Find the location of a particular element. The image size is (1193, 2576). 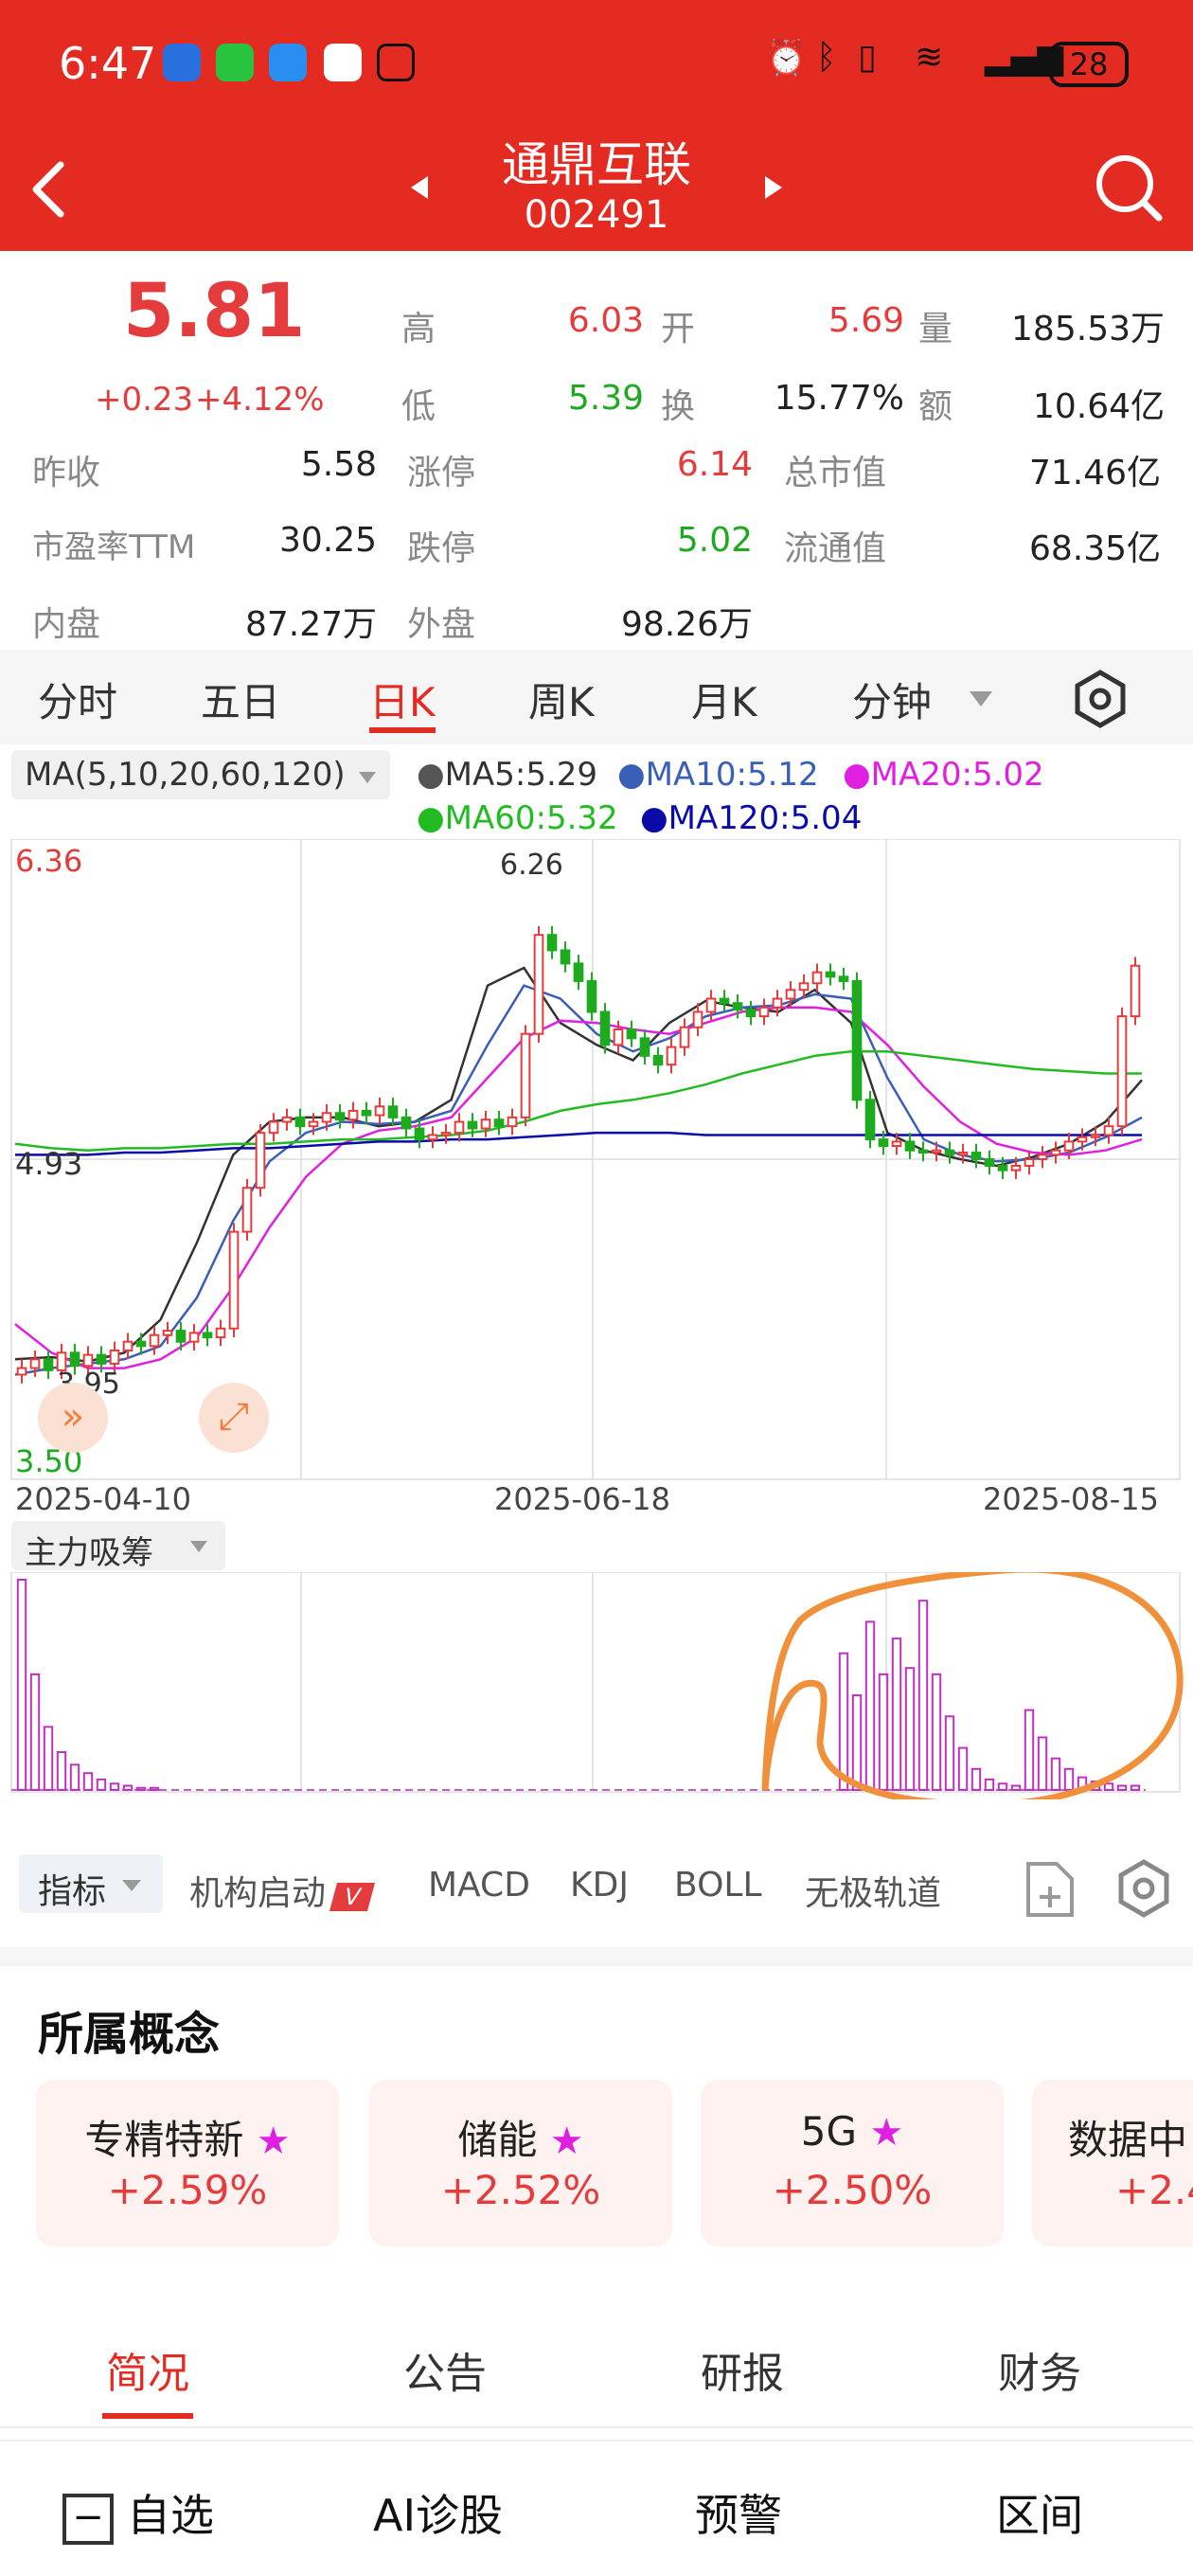

tab-daily-k: 日K is located at coordinates (402, 702).